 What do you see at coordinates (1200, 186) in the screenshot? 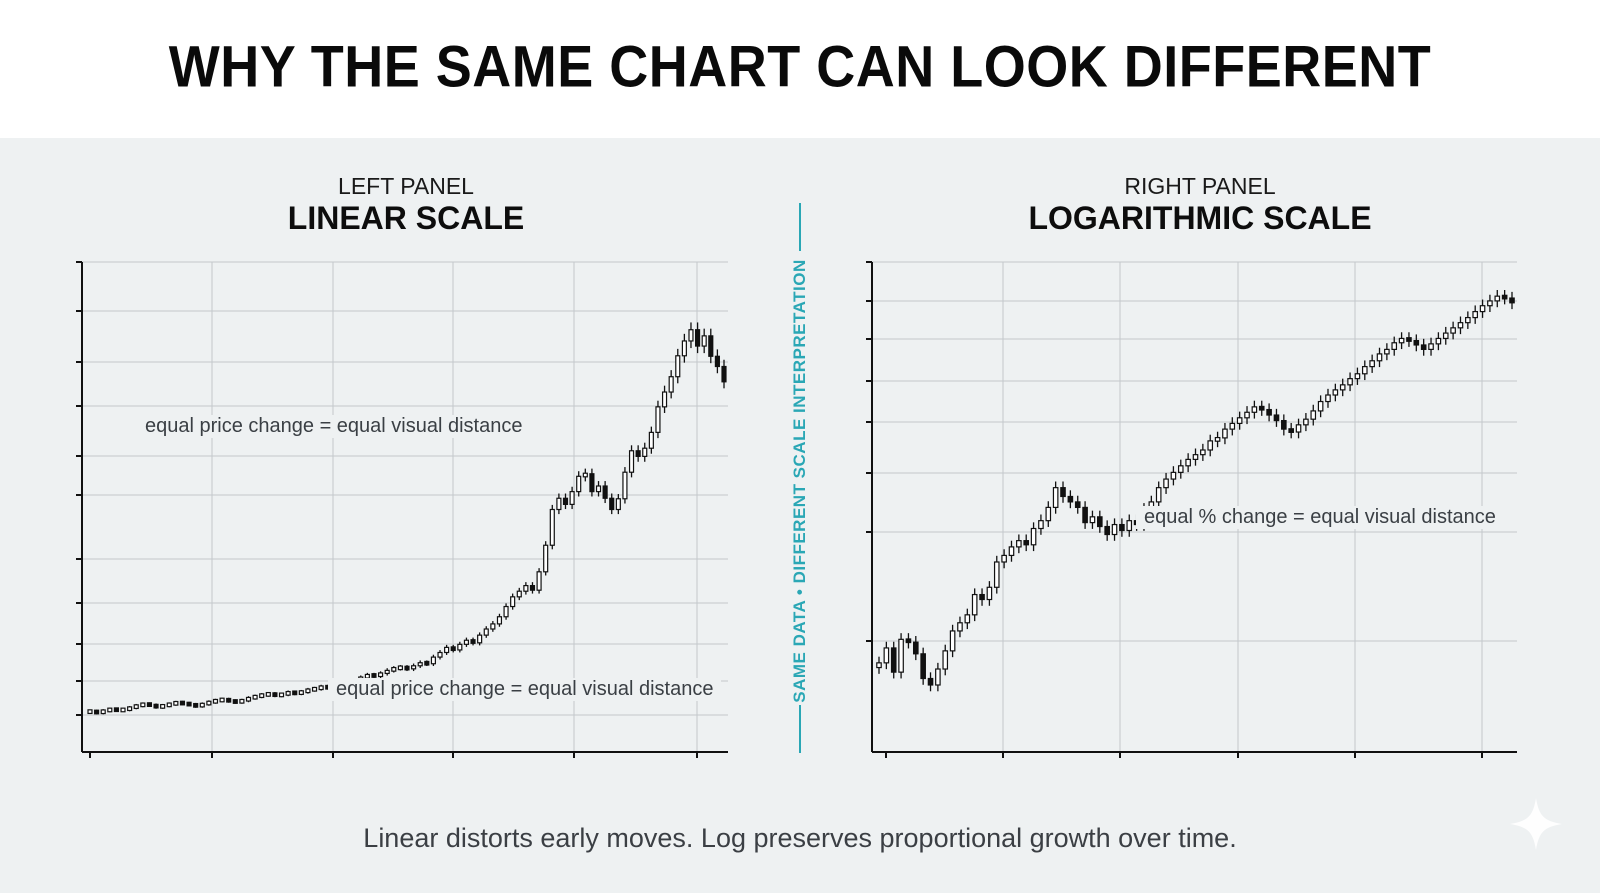
I see `right-panel-label: RIGHT PANEL` at bounding box center [1200, 186].